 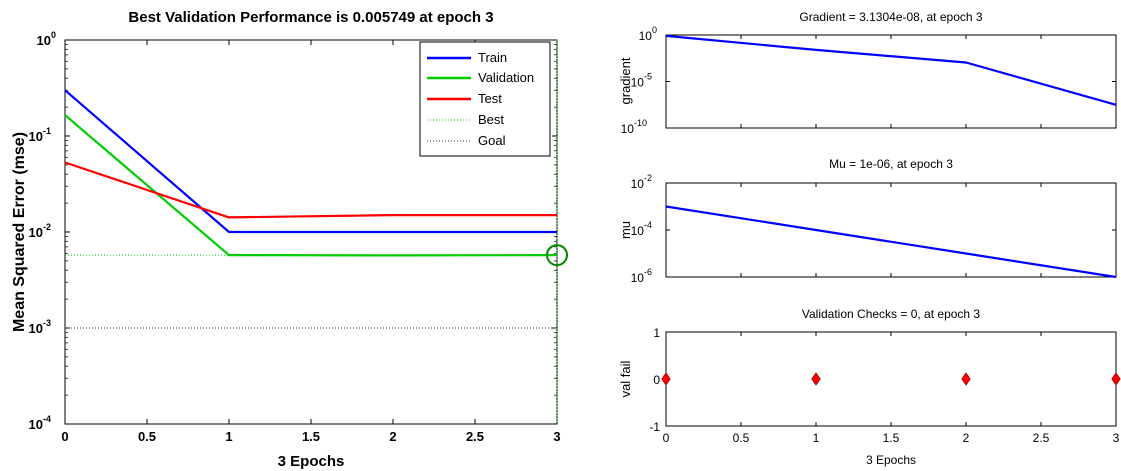 What do you see at coordinates (656, 333) in the screenshot?
I see `y-tick-label: 1` at bounding box center [656, 333].